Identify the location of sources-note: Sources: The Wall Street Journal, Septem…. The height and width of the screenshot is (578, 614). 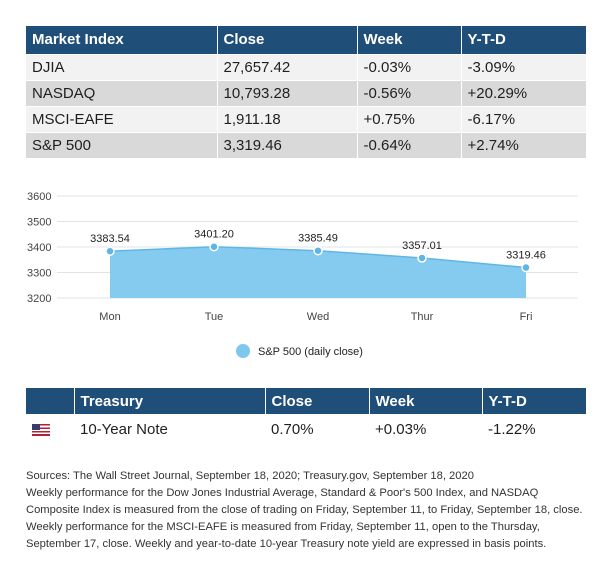
(250, 476).